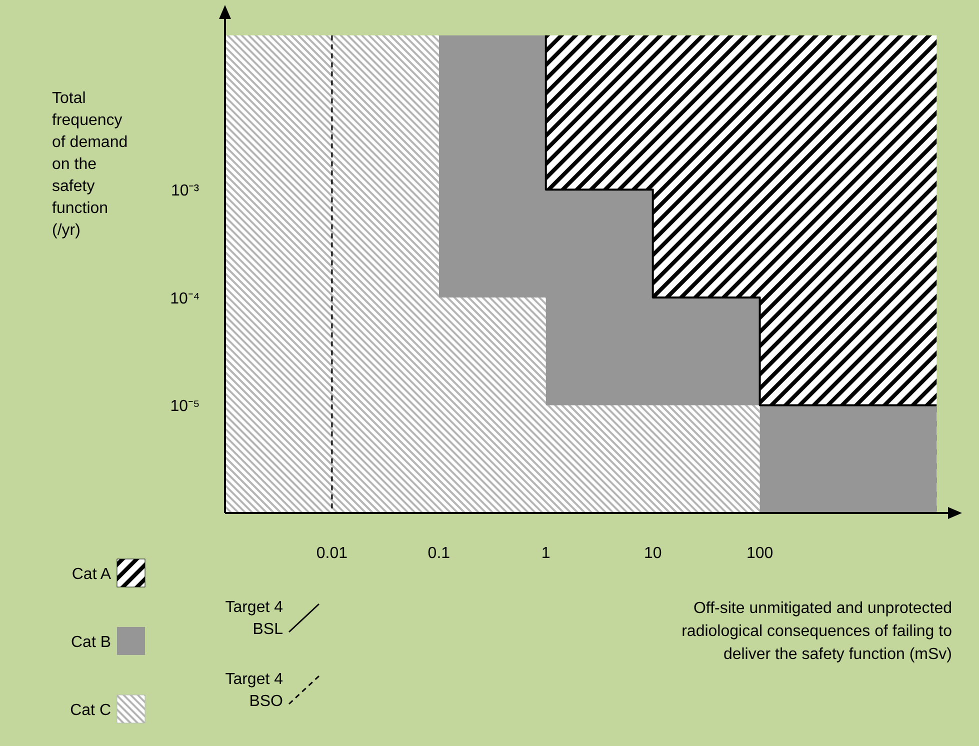  I want to click on legend-label: Cat A, so click(92, 574).